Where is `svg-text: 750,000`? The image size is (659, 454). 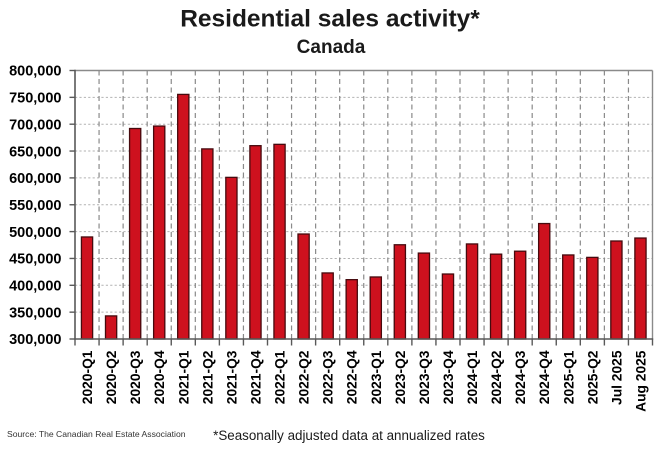 svg-text: 750,000 is located at coordinates (35, 99).